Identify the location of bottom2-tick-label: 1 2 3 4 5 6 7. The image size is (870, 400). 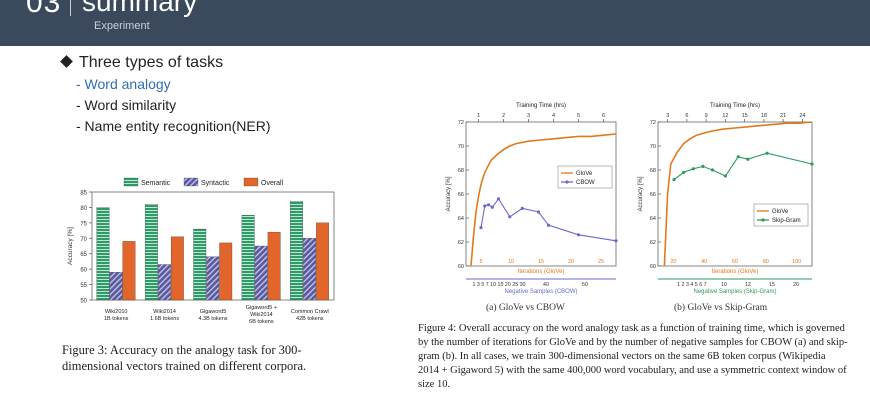
(692, 285).